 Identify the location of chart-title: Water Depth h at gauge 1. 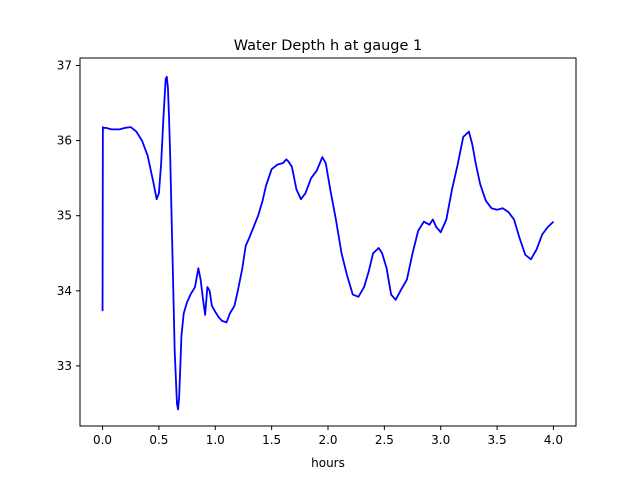
(328, 46).